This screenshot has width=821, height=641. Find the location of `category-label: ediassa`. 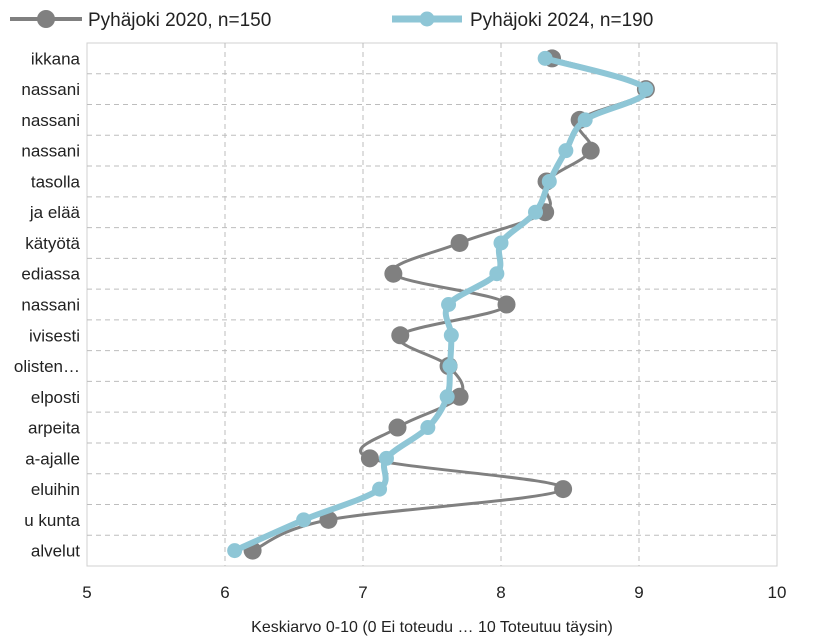

category-label: ediassa is located at coordinates (50, 274).